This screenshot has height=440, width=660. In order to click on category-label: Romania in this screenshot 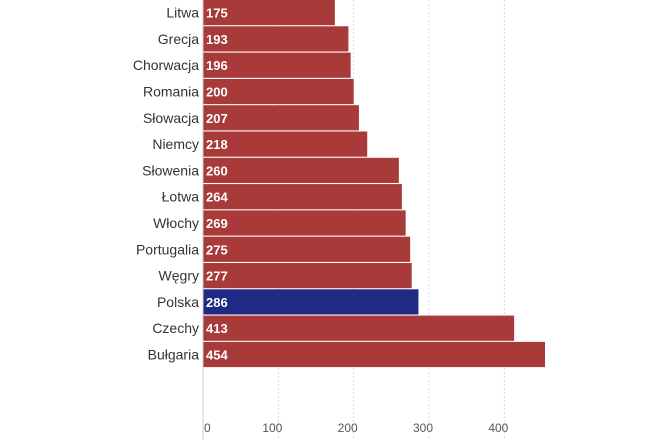, I will do `click(171, 92)`.